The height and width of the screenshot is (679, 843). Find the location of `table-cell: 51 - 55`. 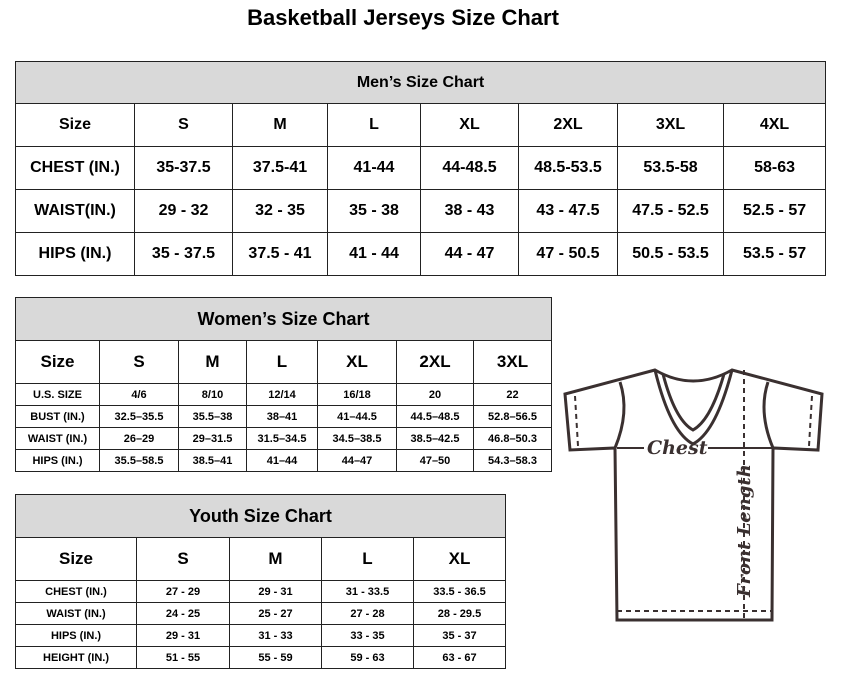

table-cell: 51 - 55 is located at coordinates (183, 657).